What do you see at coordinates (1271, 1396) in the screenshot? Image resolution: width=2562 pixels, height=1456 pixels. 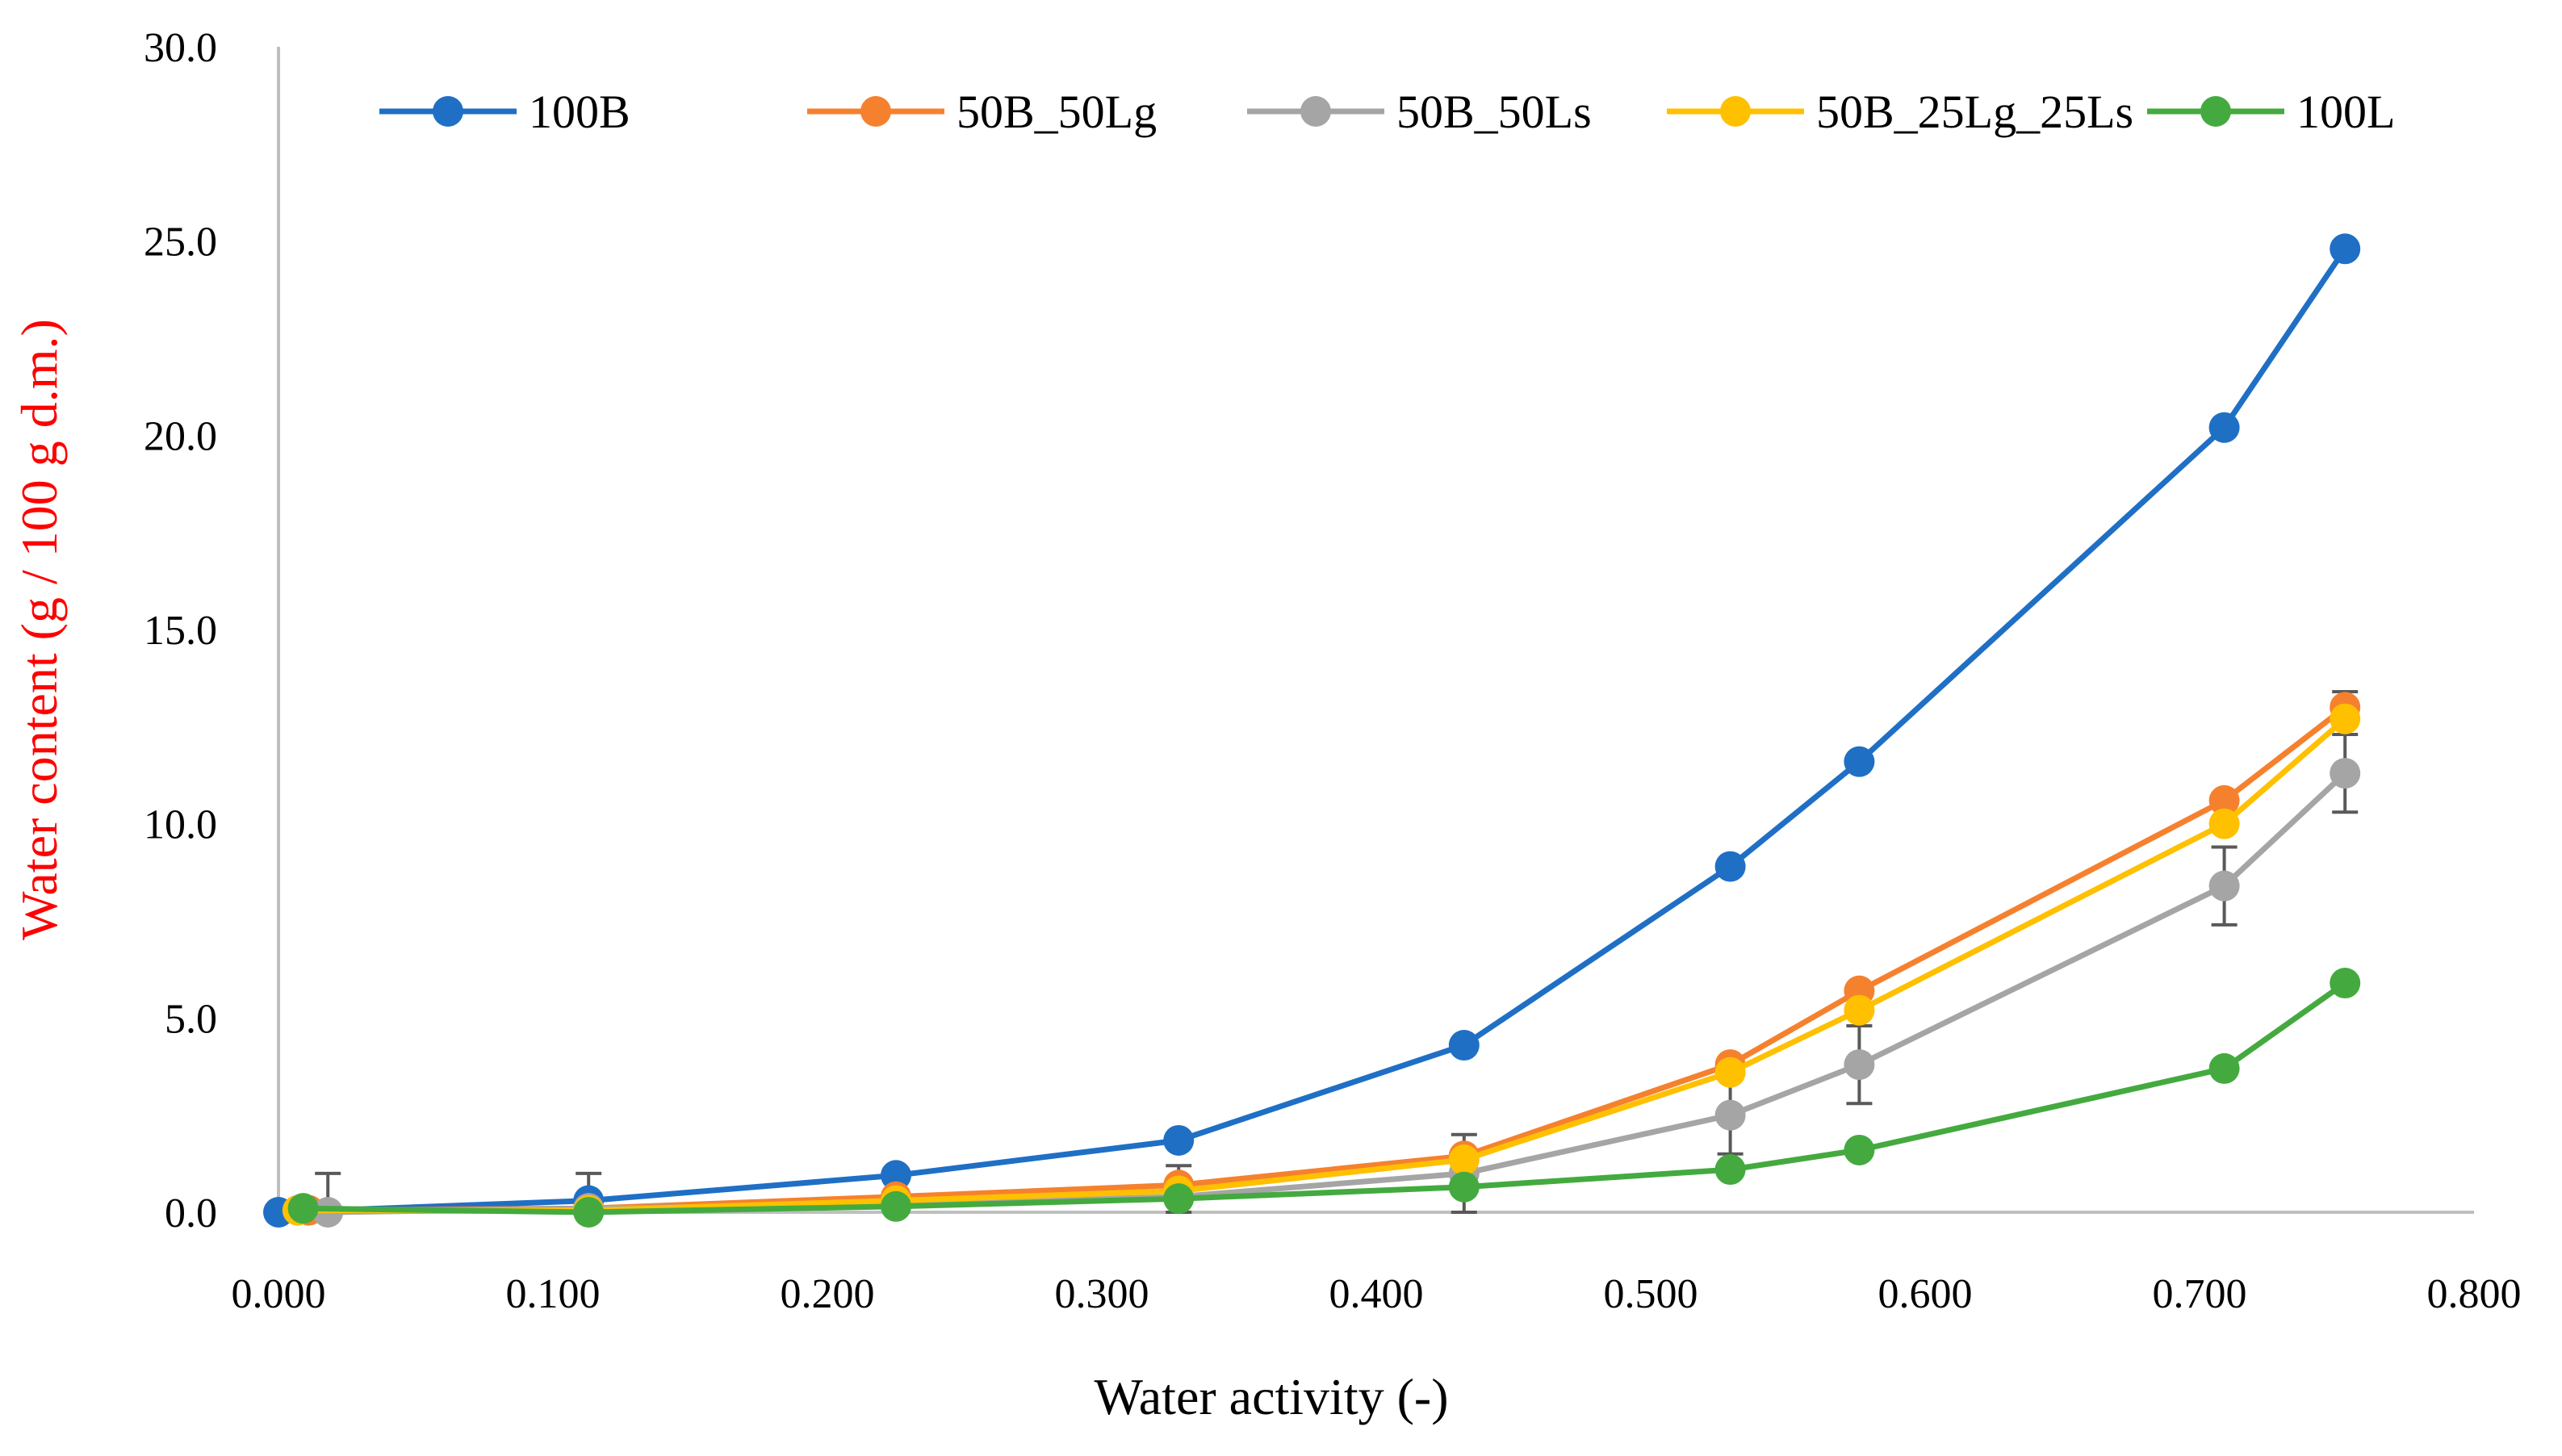 I see `x-axis-title: Water activity (-)` at bounding box center [1271, 1396].